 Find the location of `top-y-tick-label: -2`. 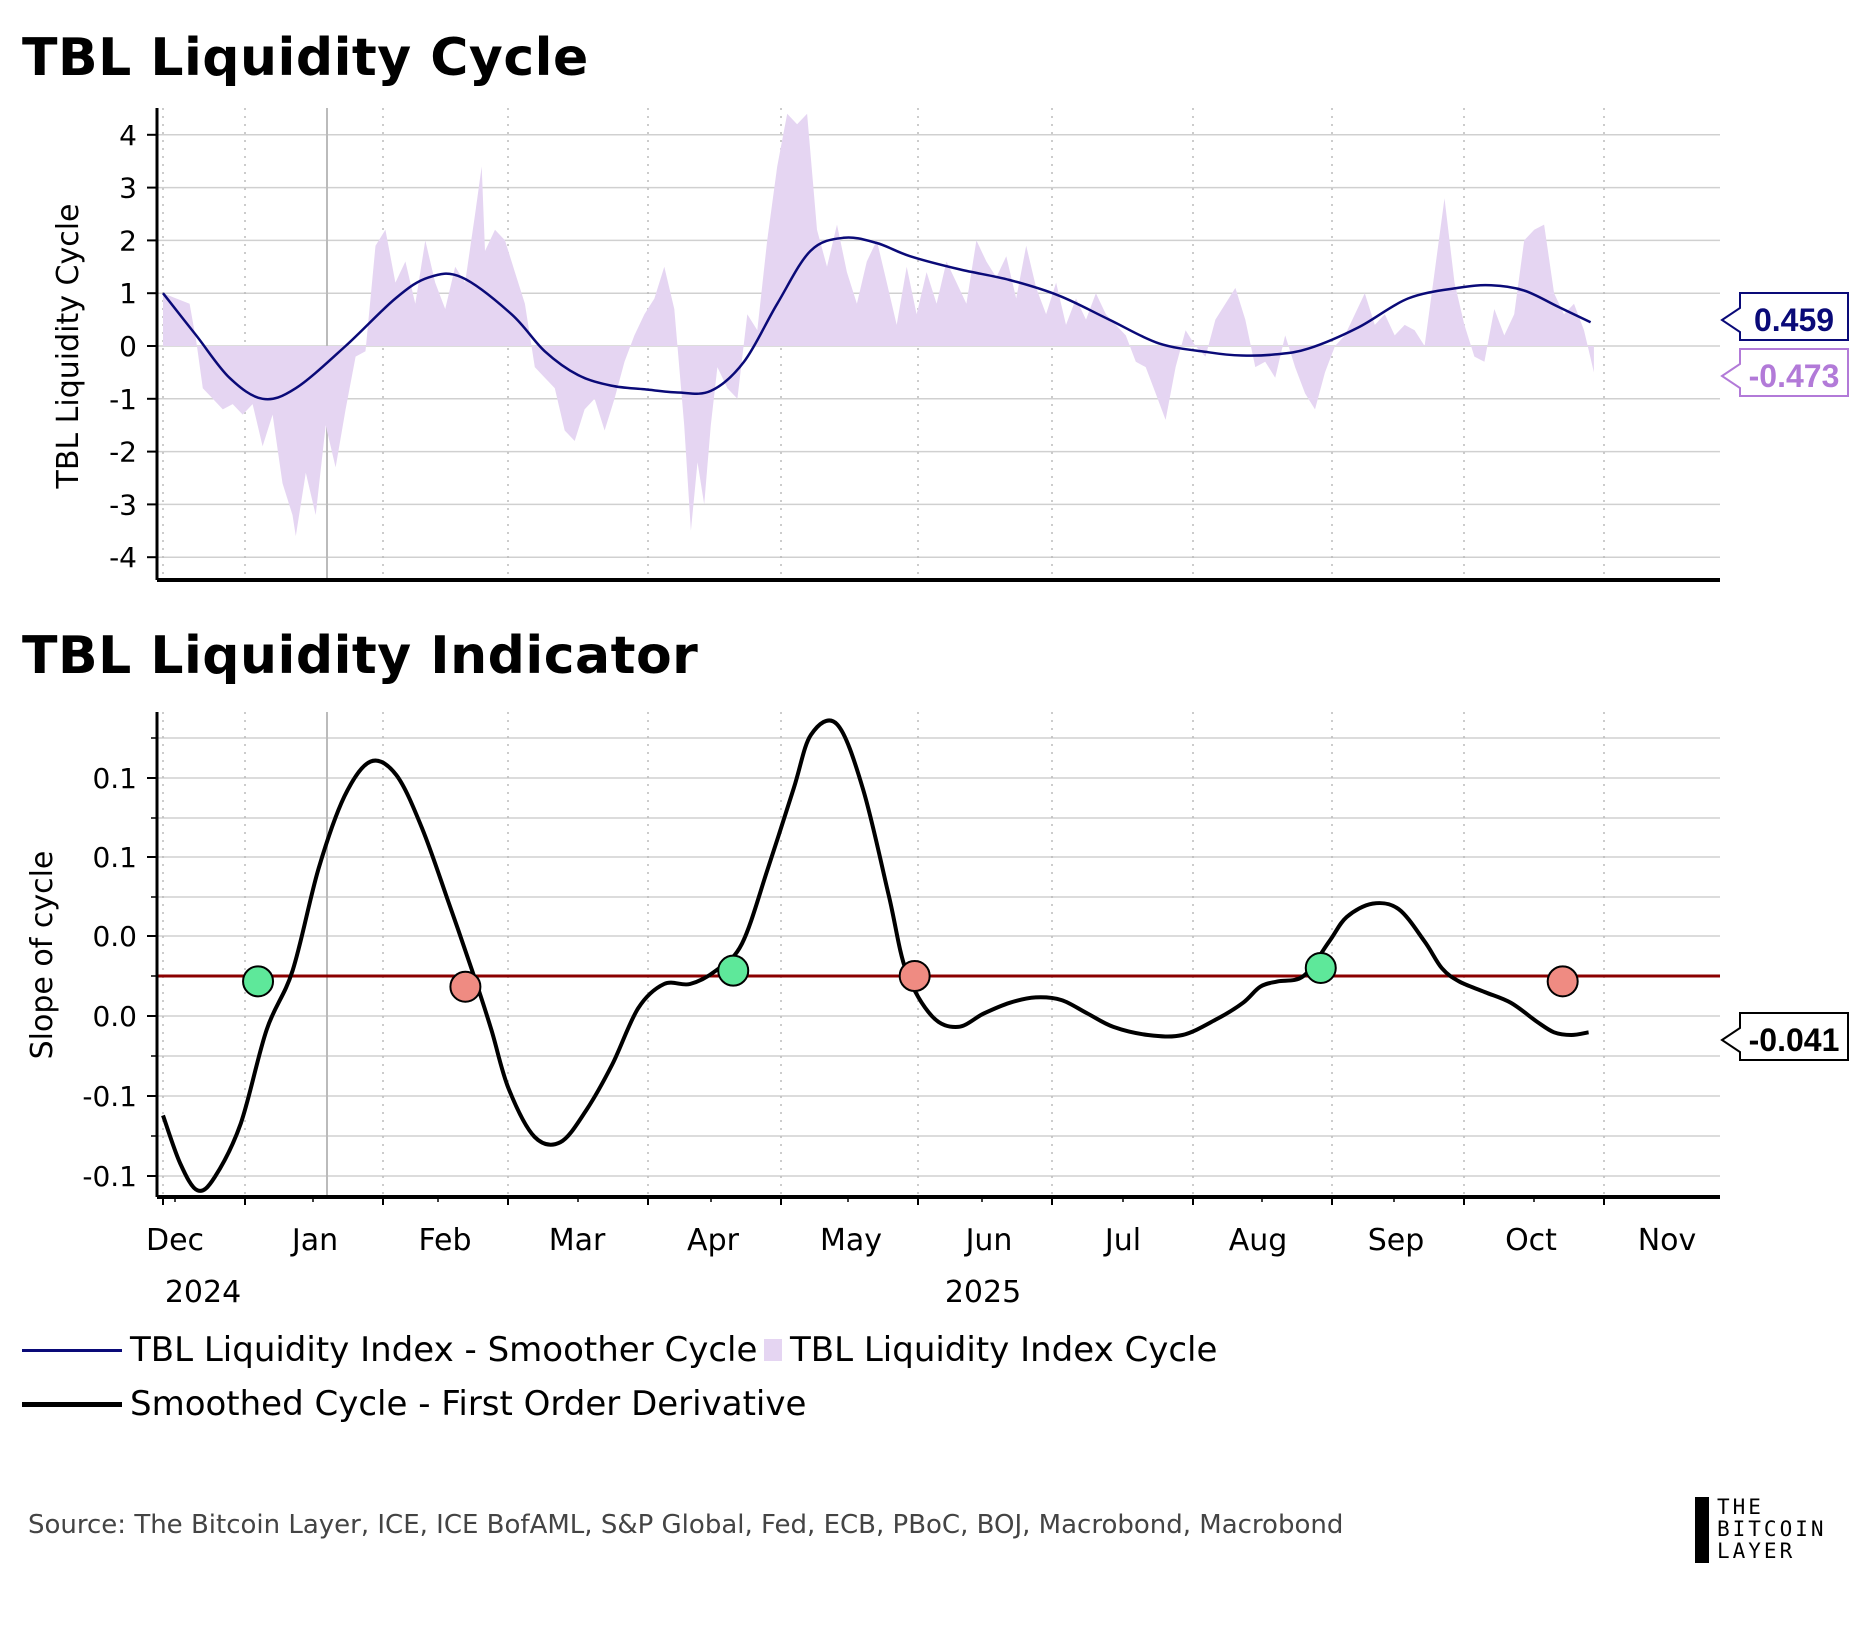

top-y-tick-label: -2 is located at coordinates (123, 452).